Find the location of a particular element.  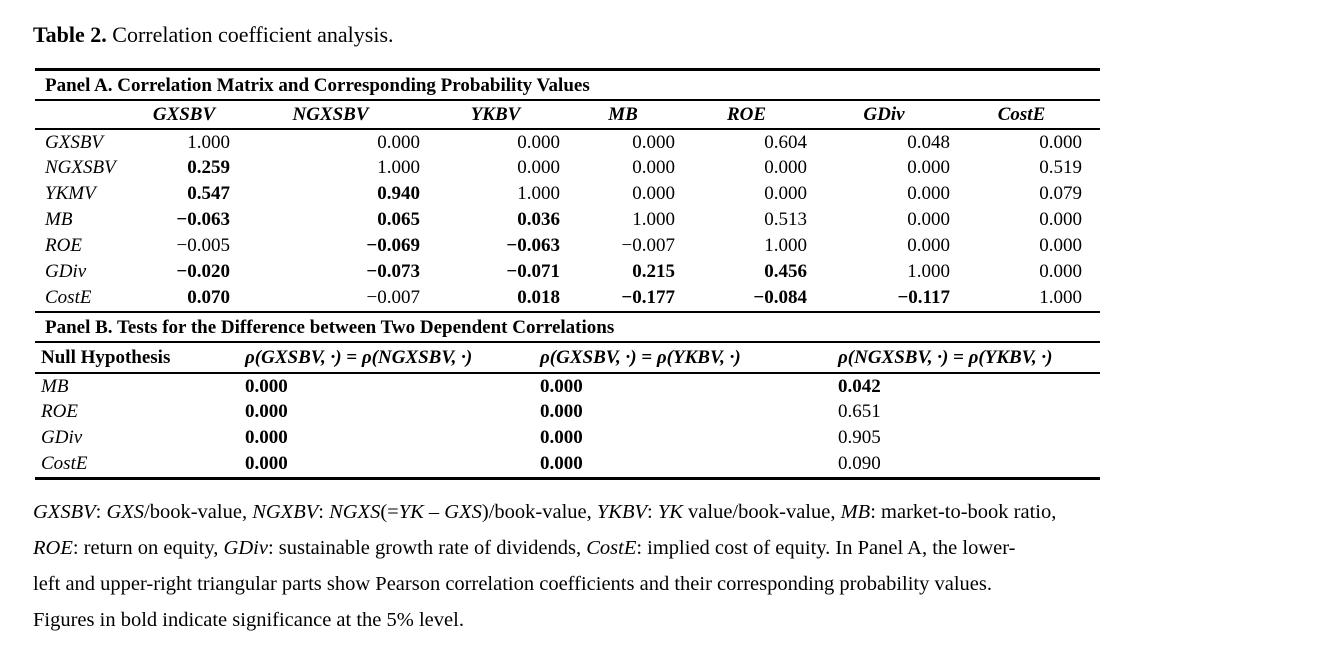

matrix-cell: −0.117 is located at coordinates (923, 297).